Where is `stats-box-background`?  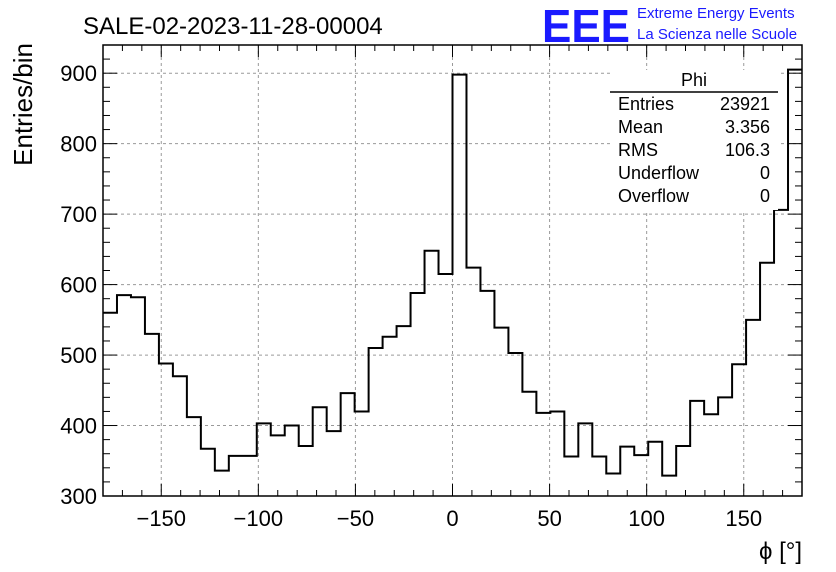 stats-box-background is located at coordinates (694, 140).